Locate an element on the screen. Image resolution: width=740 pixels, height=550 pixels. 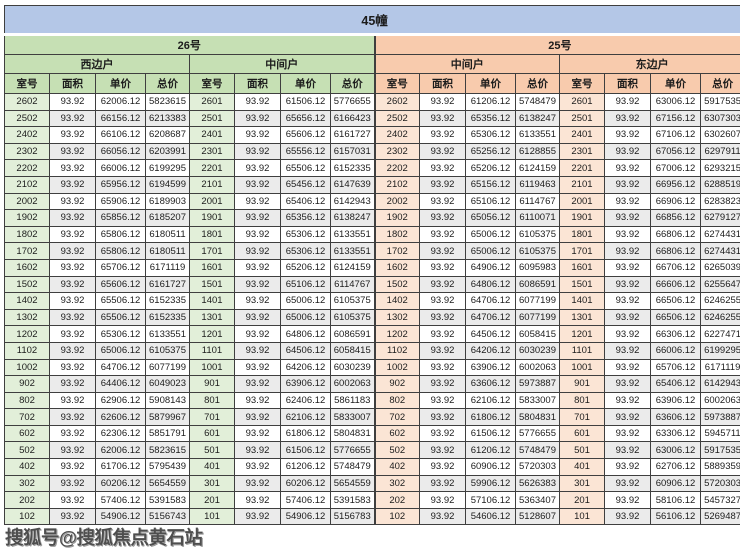
cell-unit-price: 66956.12 is located at coordinates (676, 184).